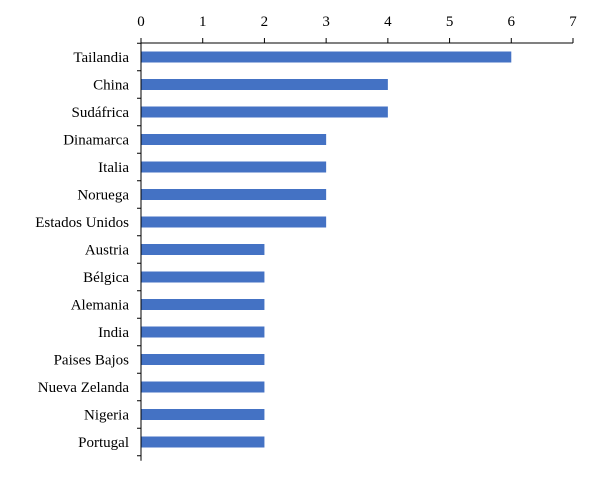 This screenshot has width=599, height=482. I want to click on category-label: Tailandia, so click(101, 58).